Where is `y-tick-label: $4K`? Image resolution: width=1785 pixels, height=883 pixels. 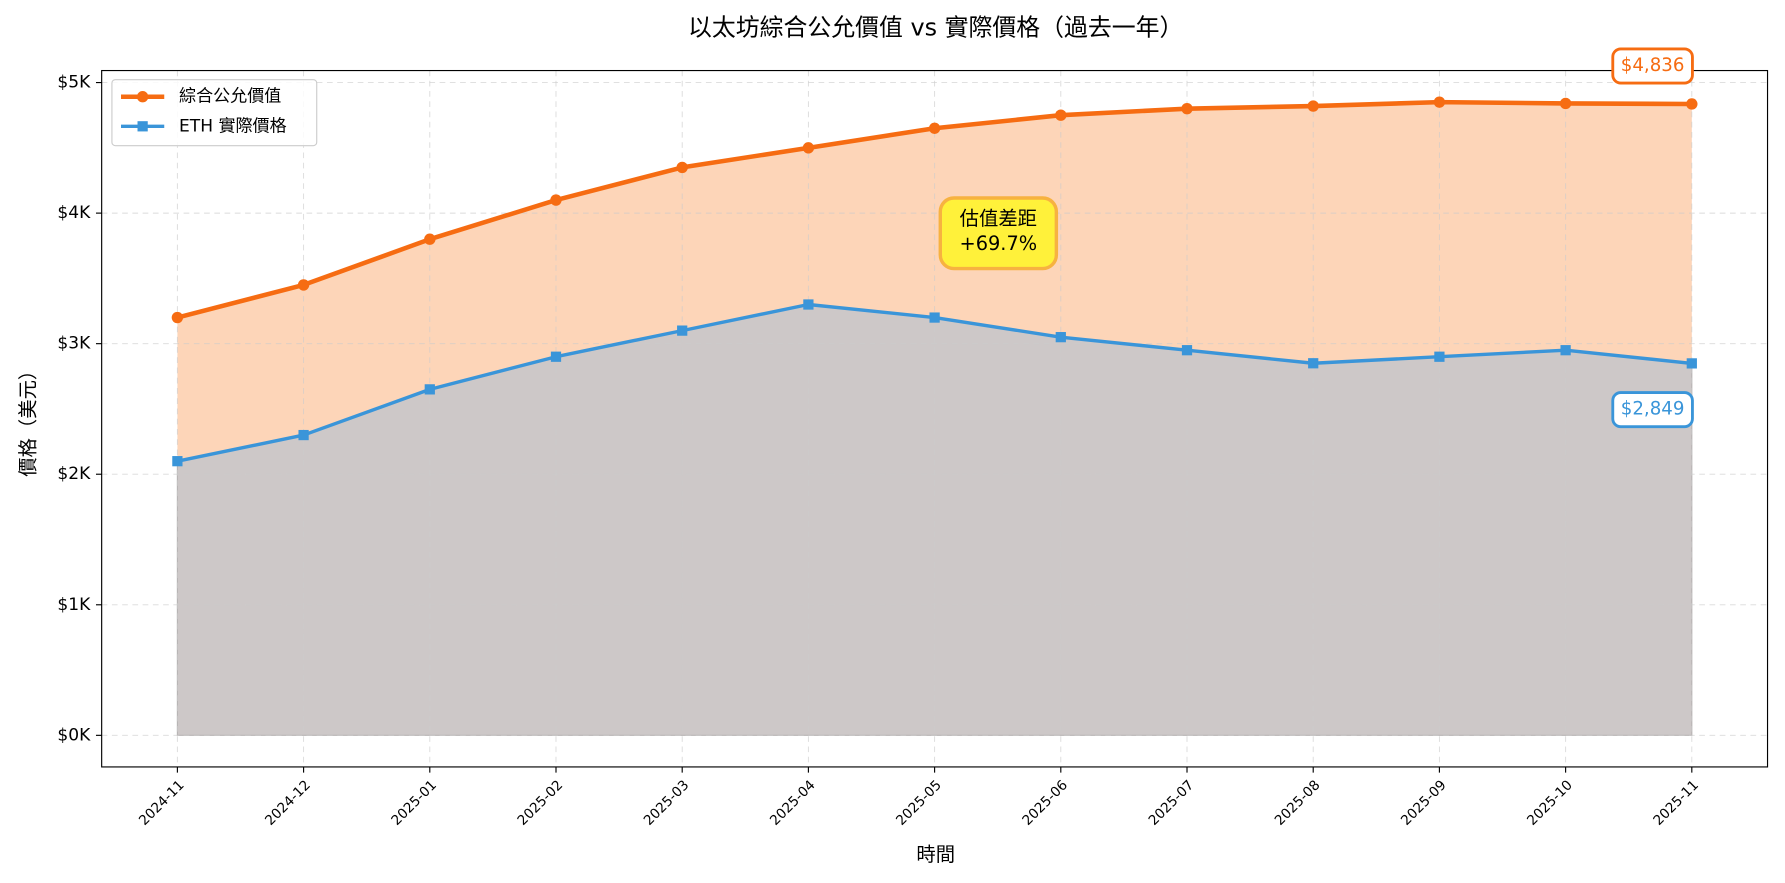 y-tick-label: $4K is located at coordinates (74, 213).